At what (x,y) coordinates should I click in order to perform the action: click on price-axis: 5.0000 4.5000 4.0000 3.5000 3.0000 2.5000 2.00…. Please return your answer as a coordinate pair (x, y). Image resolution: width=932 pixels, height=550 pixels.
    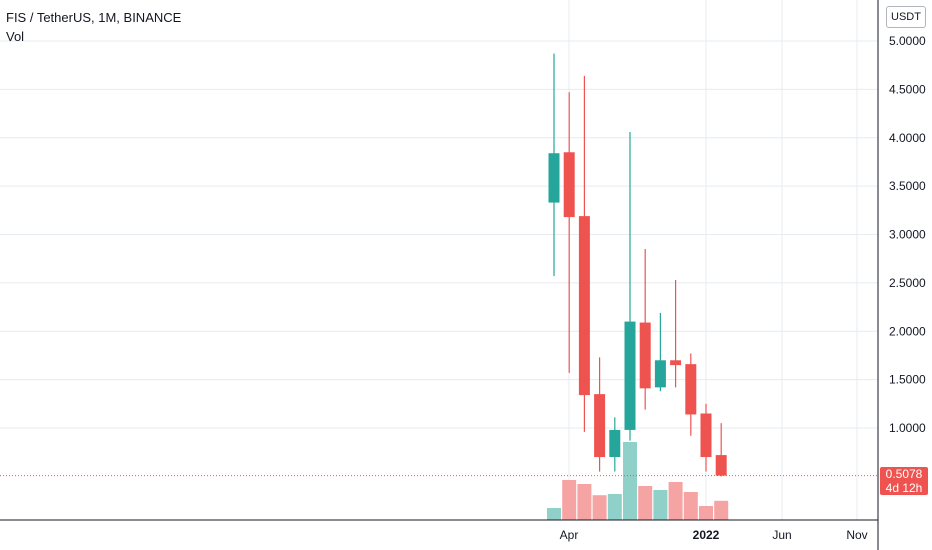
    Looking at the image, I should click on (907, 234).